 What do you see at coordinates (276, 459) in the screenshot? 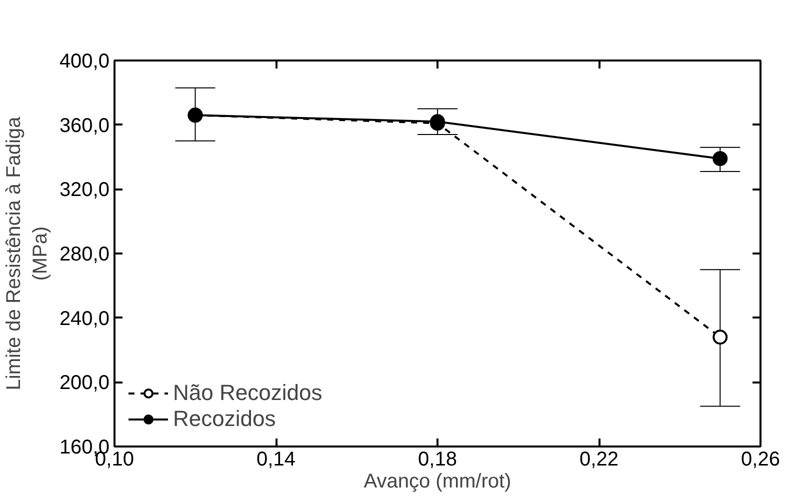
I see `x-tick-label: 0,14` at bounding box center [276, 459].